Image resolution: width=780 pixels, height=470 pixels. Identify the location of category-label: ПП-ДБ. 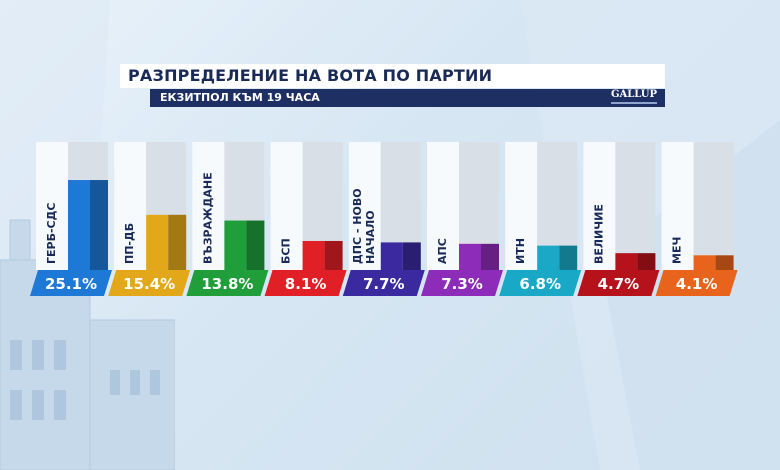
(129, 243).